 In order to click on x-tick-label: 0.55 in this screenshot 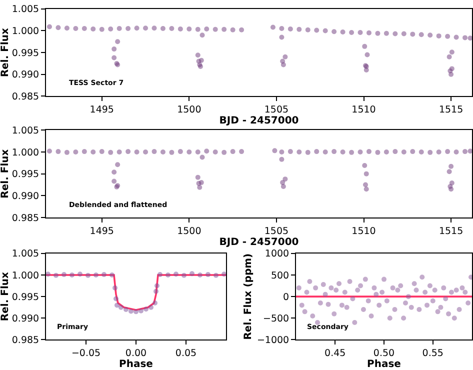, I will do `click(433, 354)`.